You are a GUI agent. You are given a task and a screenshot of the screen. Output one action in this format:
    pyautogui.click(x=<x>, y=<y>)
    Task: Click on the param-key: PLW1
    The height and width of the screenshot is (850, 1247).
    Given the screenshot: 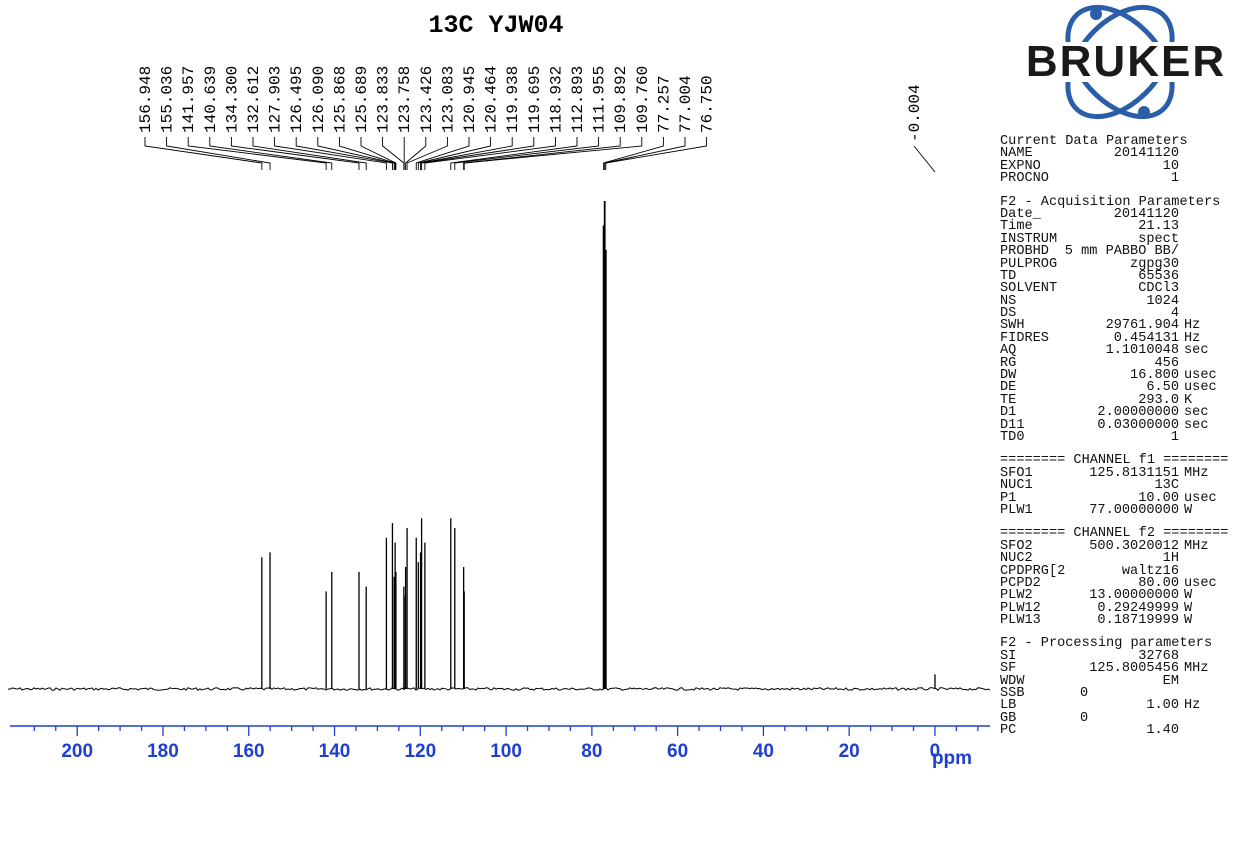 What is the action you would take?
    pyautogui.click(x=1016, y=510)
    